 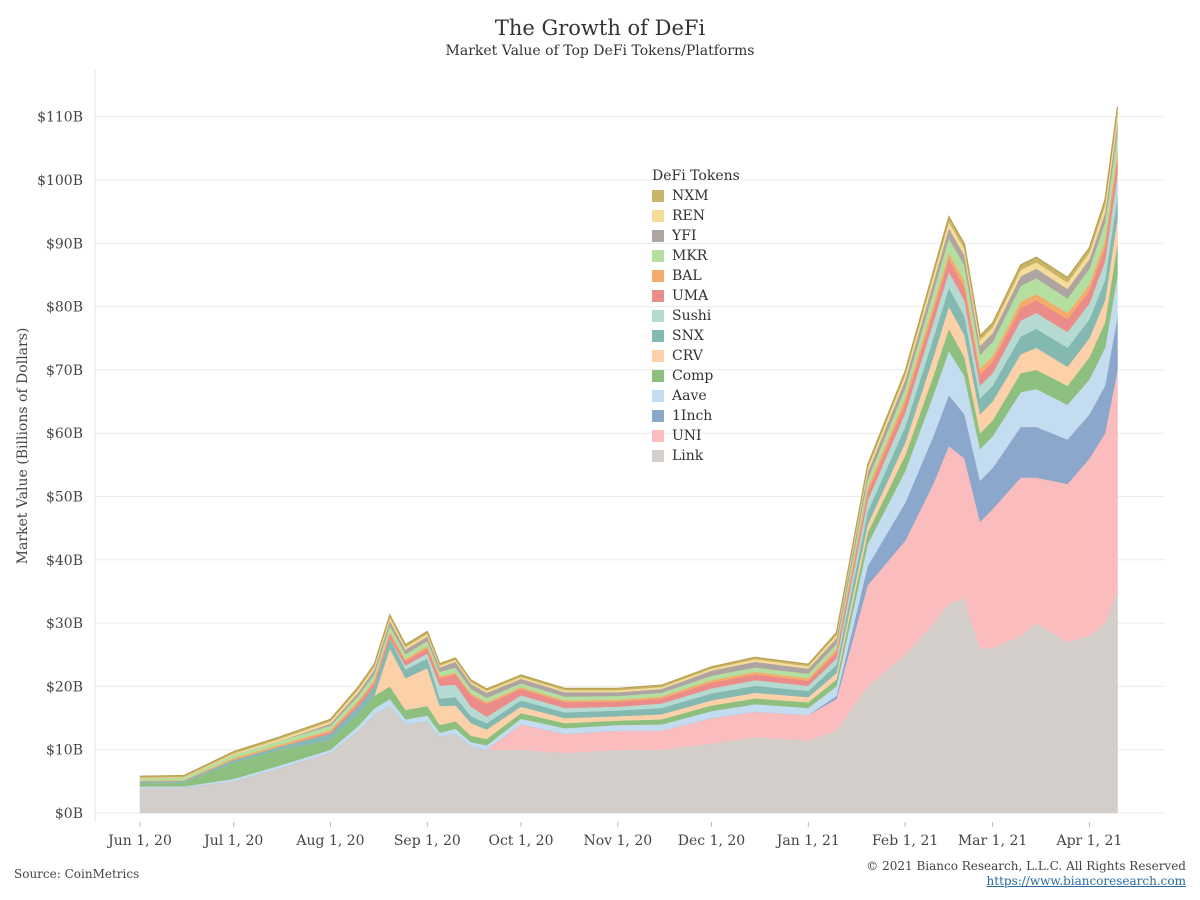 I want to click on legend-label: UMA, so click(x=690, y=296).